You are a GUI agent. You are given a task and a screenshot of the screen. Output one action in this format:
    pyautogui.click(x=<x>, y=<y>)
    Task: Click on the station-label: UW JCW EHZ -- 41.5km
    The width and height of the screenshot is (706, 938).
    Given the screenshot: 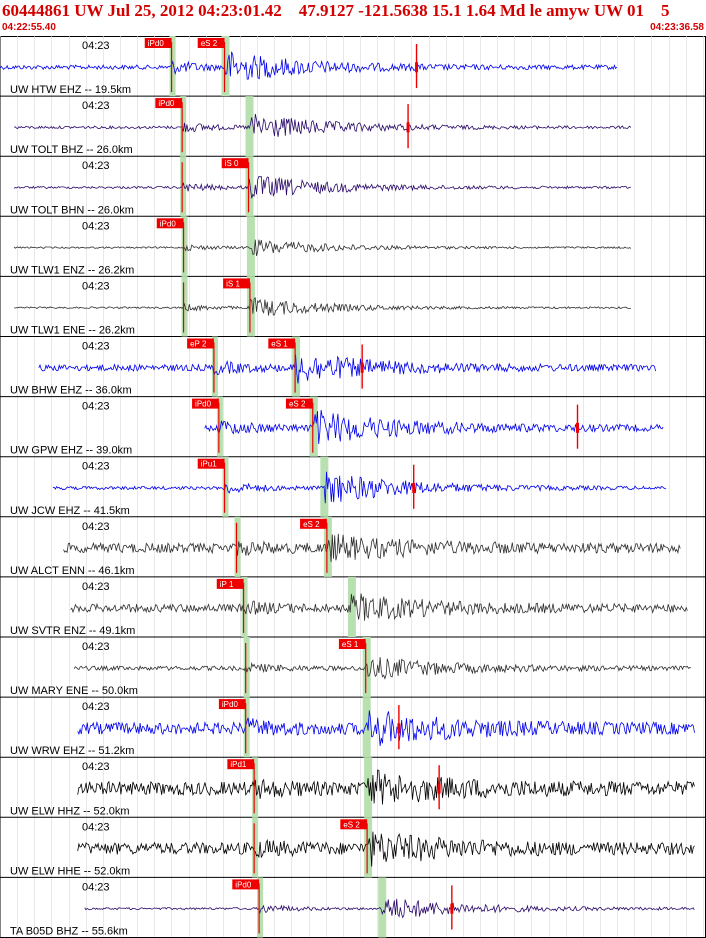 What is the action you would take?
    pyautogui.click(x=70, y=511)
    